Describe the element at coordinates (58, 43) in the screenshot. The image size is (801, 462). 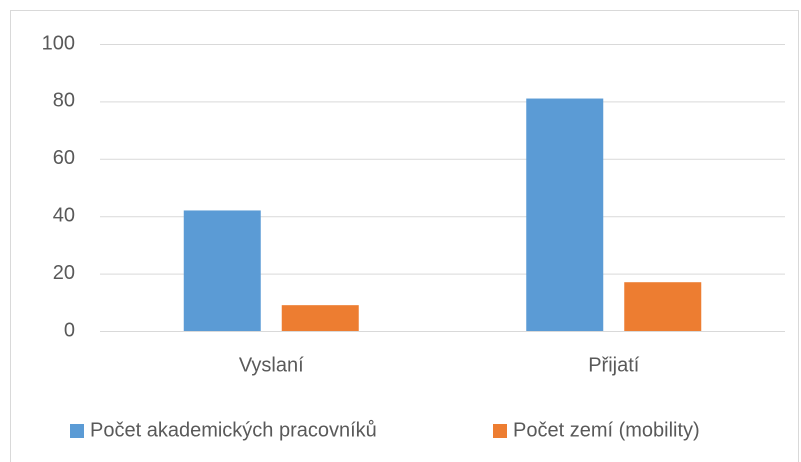
I see `y-tick-label: 100` at that location.